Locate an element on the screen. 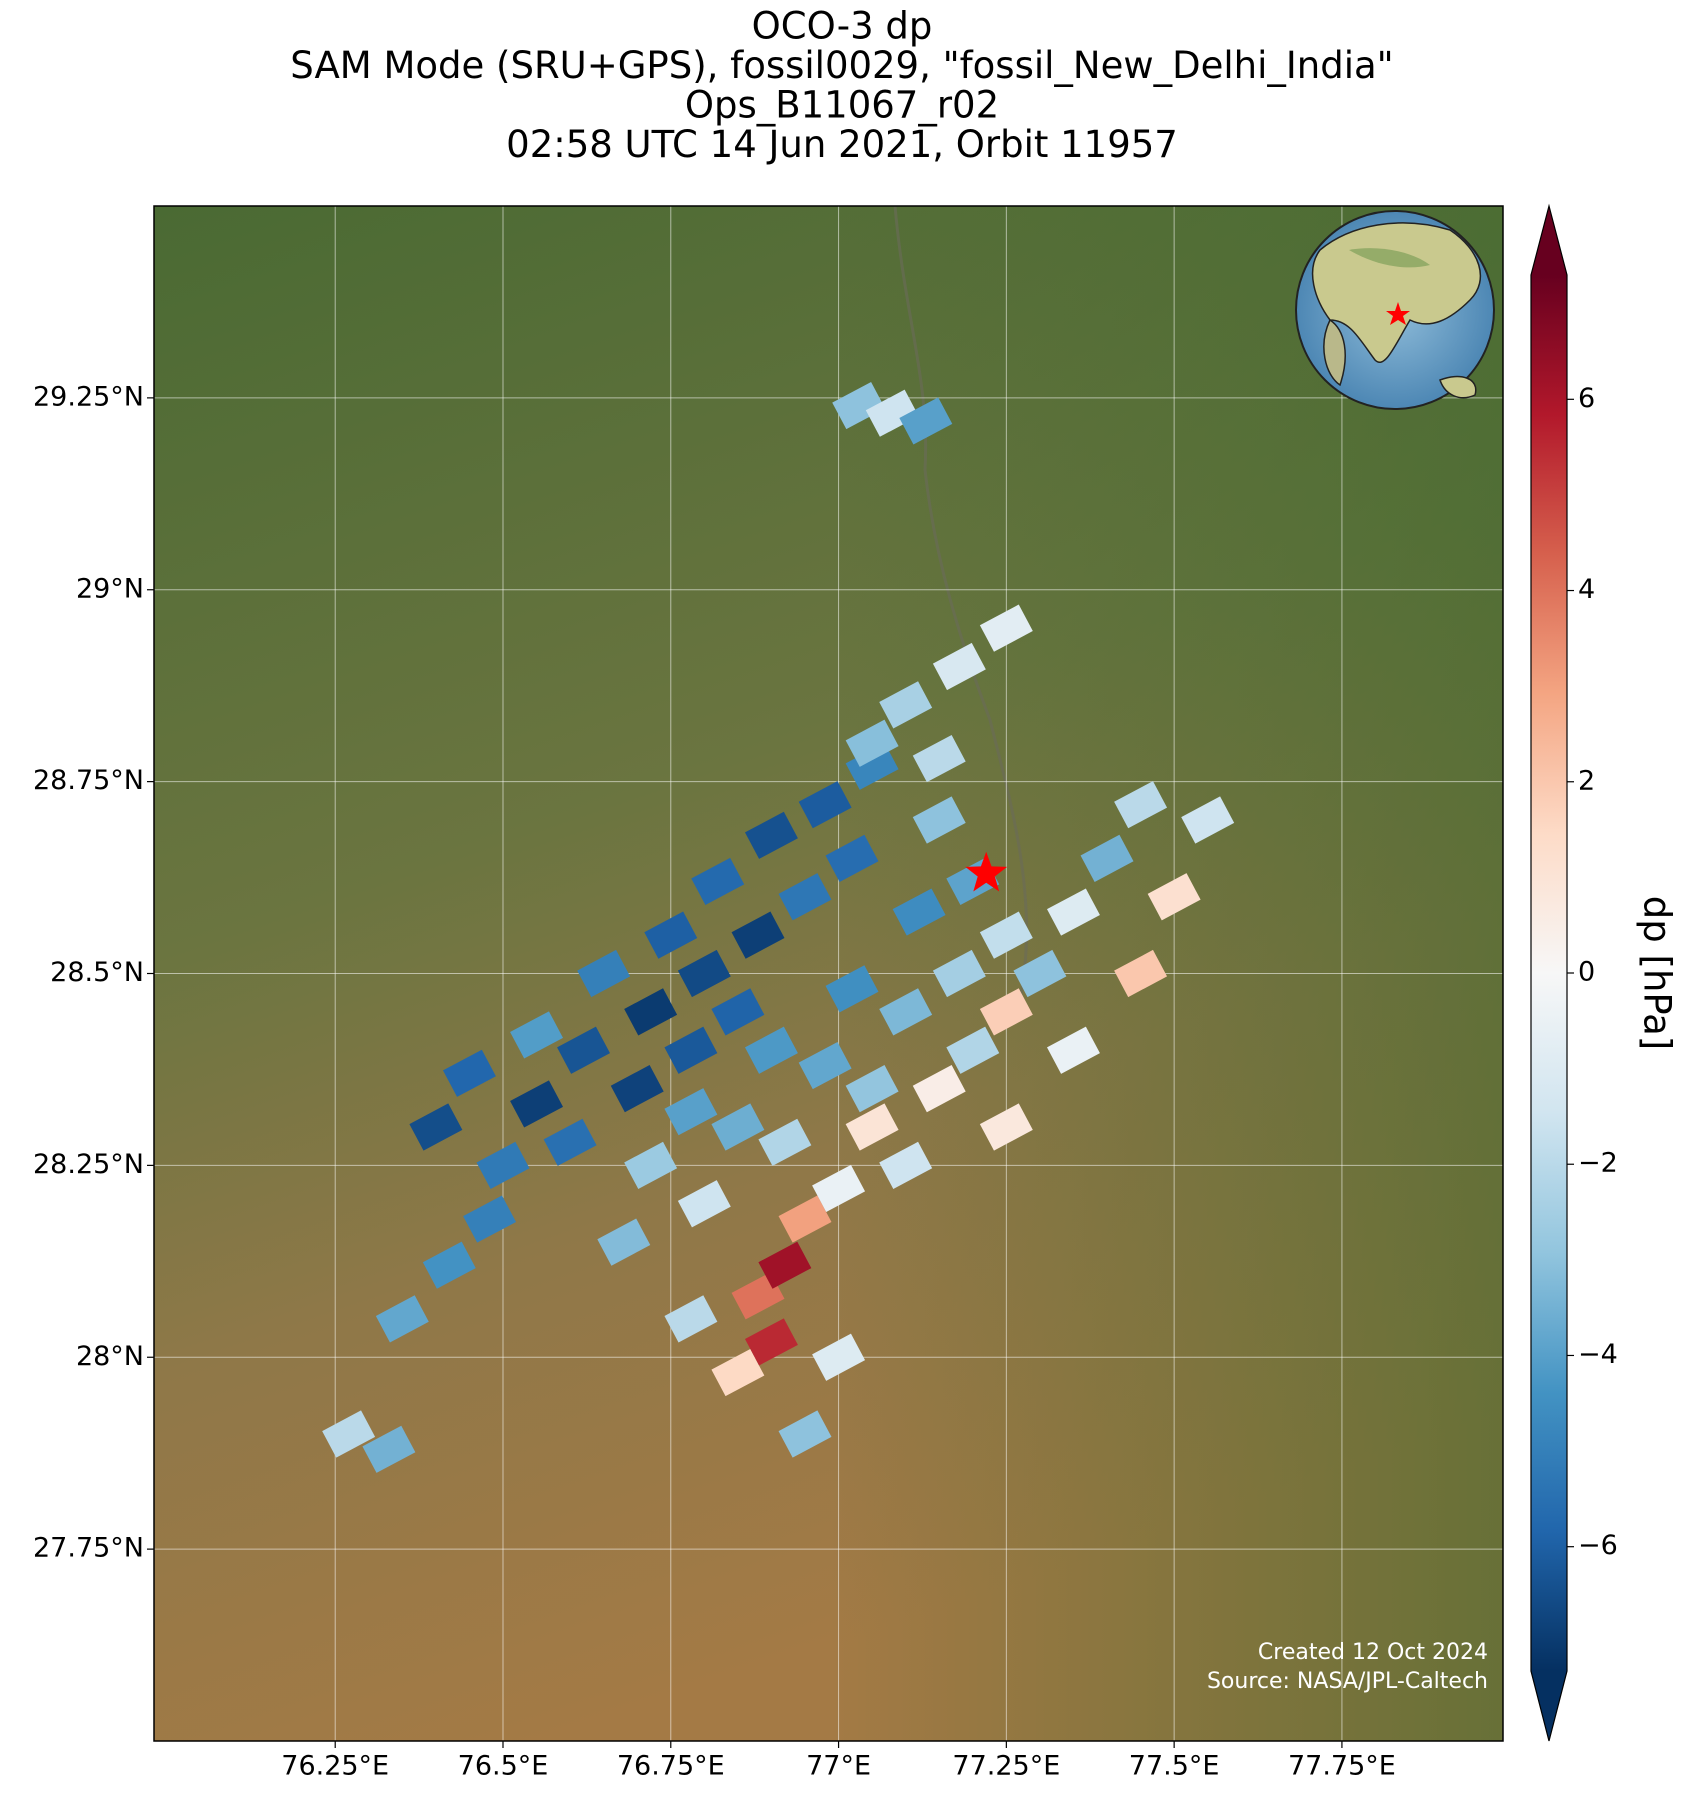 The image size is (1685, 1795). x-tick-label: 76.5°E is located at coordinates (503, 1766).